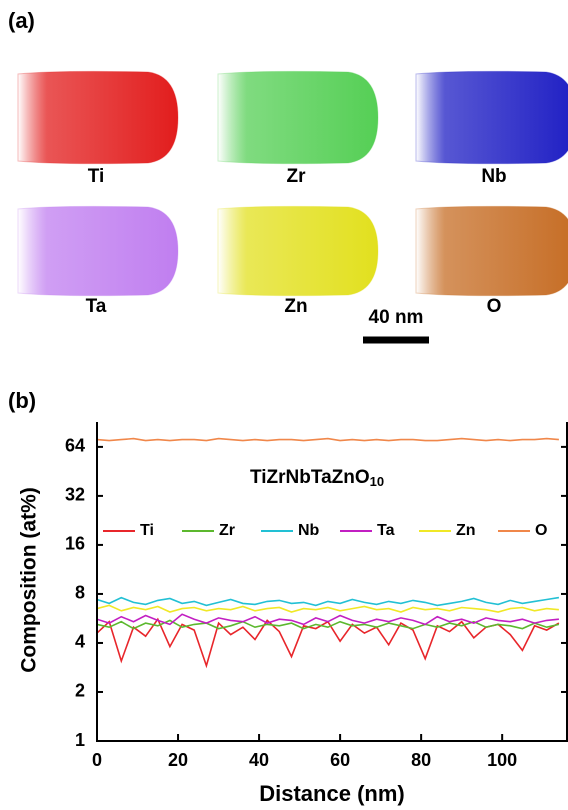  I want to click on y-axis-title: Composition (at%), so click(29, 579).